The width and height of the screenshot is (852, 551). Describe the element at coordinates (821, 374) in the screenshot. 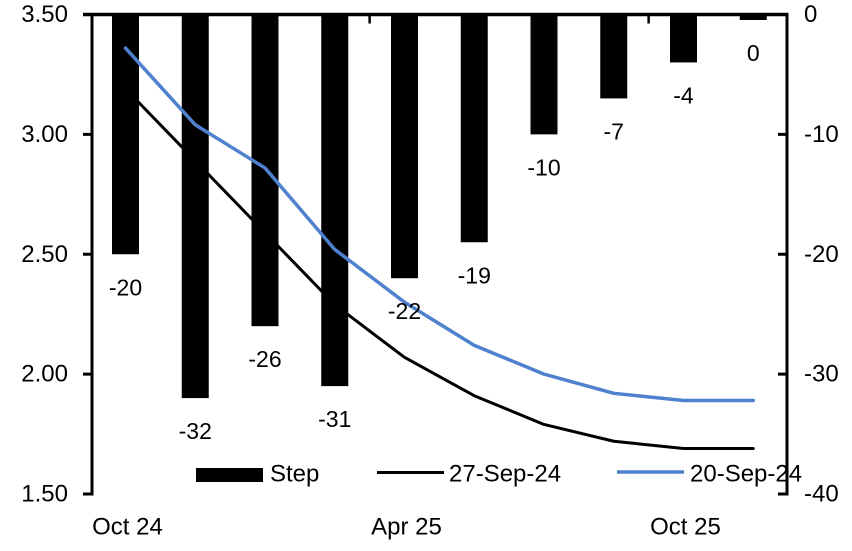

I see `right-axis-tick-label: -30` at that location.